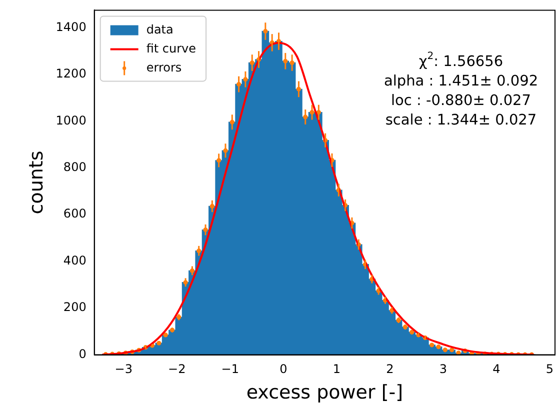 The image size is (560, 413). What do you see at coordinates (123, 369) in the screenshot?
I see `x-tick-label: −3` at bounding box center [123, 369].